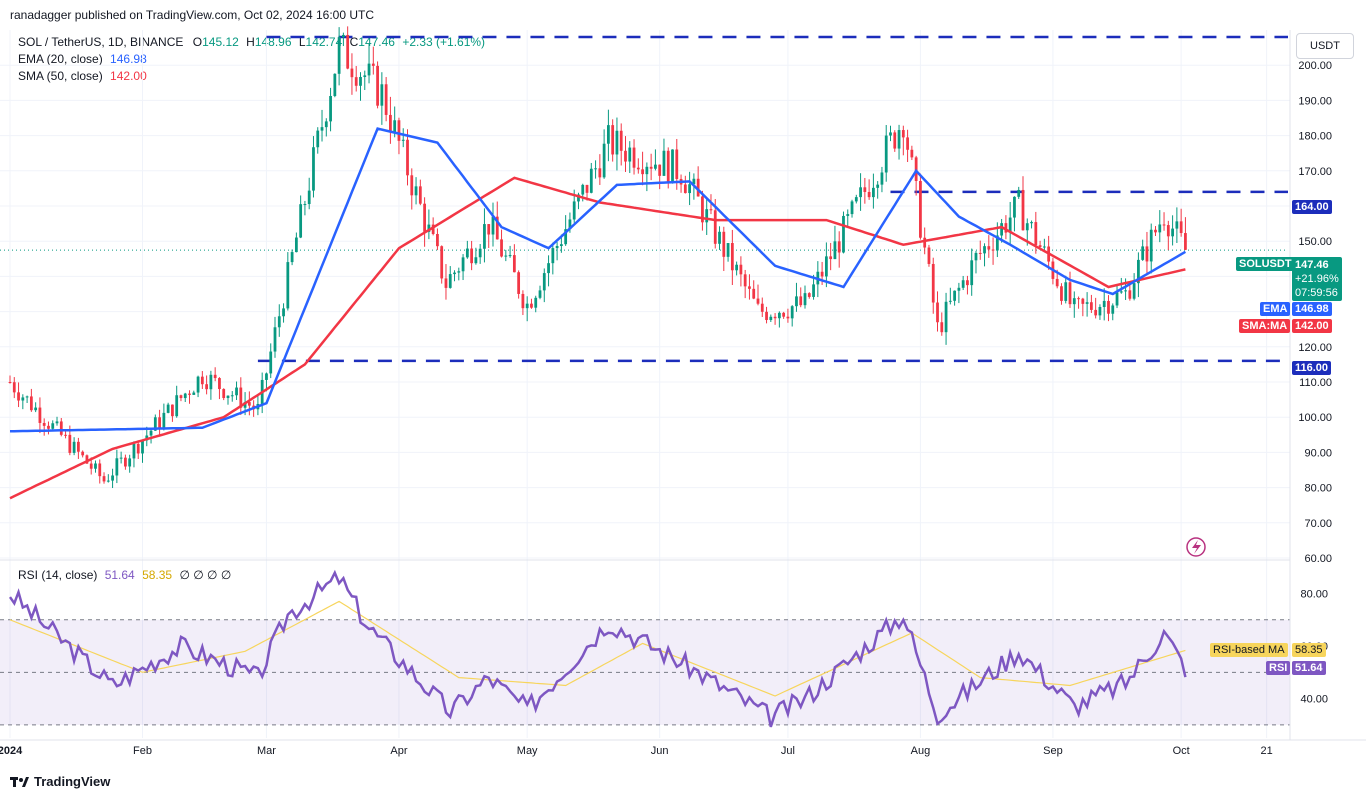 The image size is (1366, 800). I want to click on tradingview-logo: TradingView, so click(60, 781).